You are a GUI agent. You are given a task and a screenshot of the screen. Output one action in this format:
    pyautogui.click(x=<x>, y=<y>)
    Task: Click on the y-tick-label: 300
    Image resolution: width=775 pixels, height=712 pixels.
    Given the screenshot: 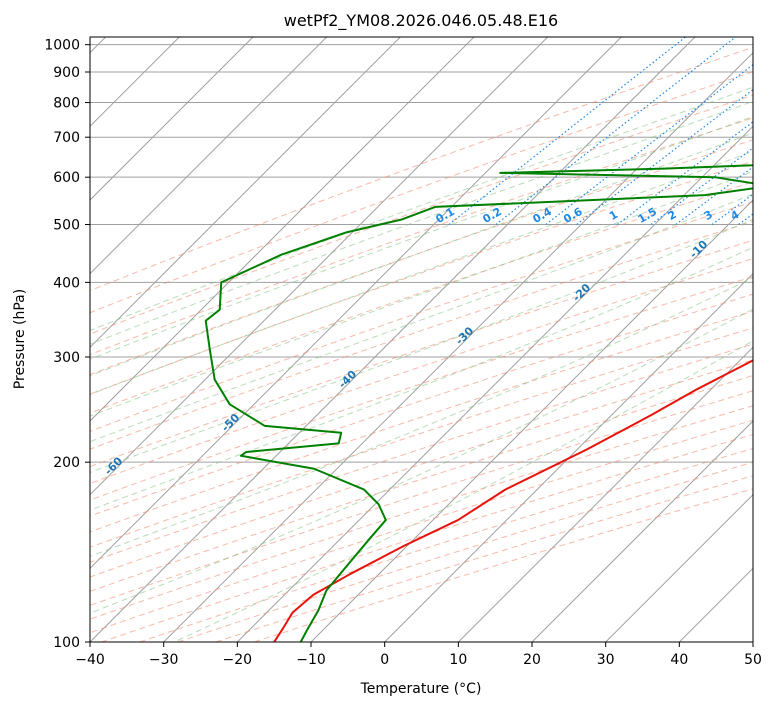 What is the action you would take?
    pyautogui.click(x=66, y=358)
    